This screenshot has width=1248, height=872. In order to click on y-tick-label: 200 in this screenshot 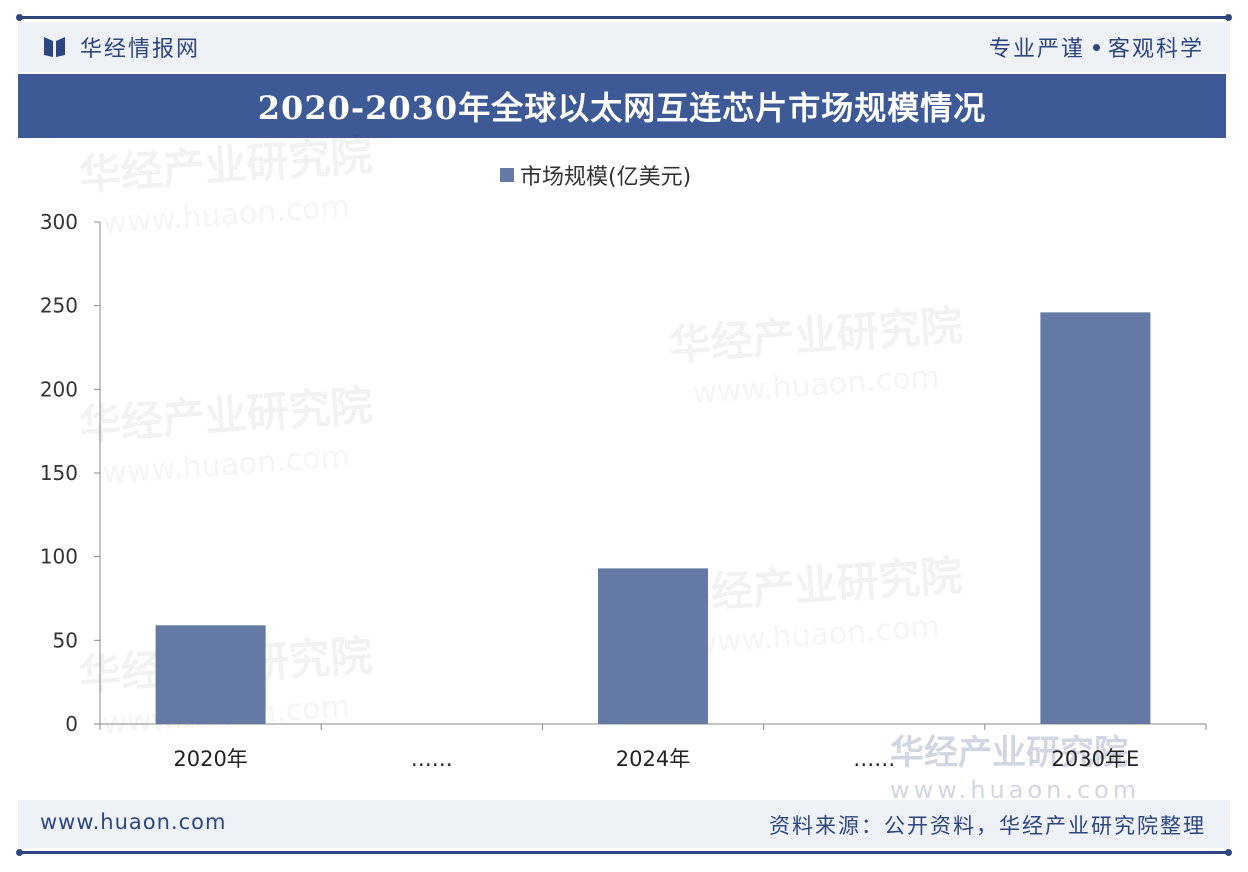, I will do `click(59, 389)`.